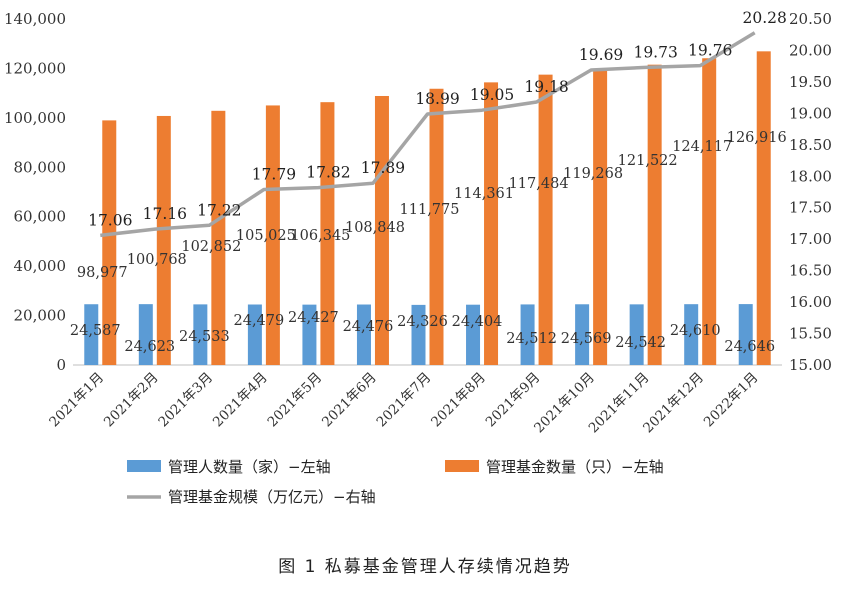 The image size is (850, 591). I want to click on scale-value-label: 18.99, so click(437, 99).